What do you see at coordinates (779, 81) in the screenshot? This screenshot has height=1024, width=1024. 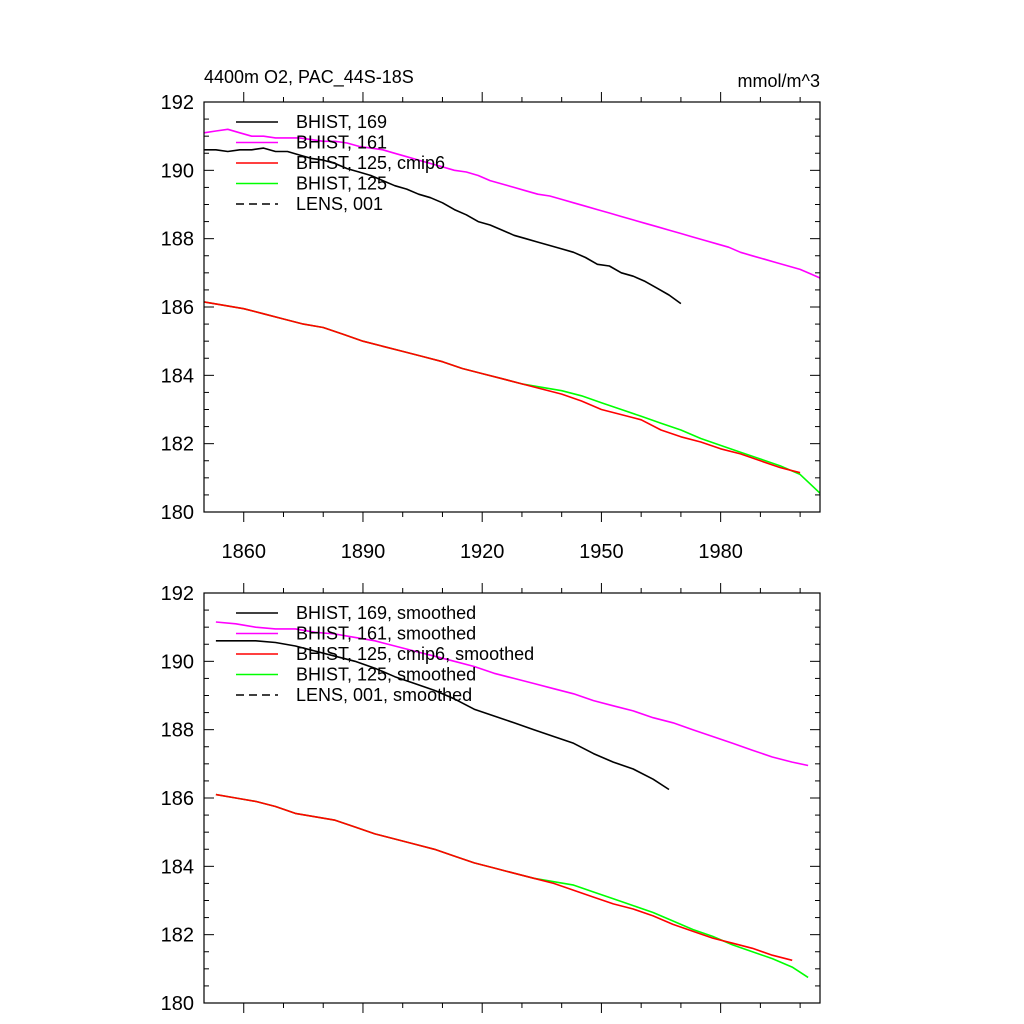 I see `units-label: mmol/m^3` at bounding box center [779, 81].